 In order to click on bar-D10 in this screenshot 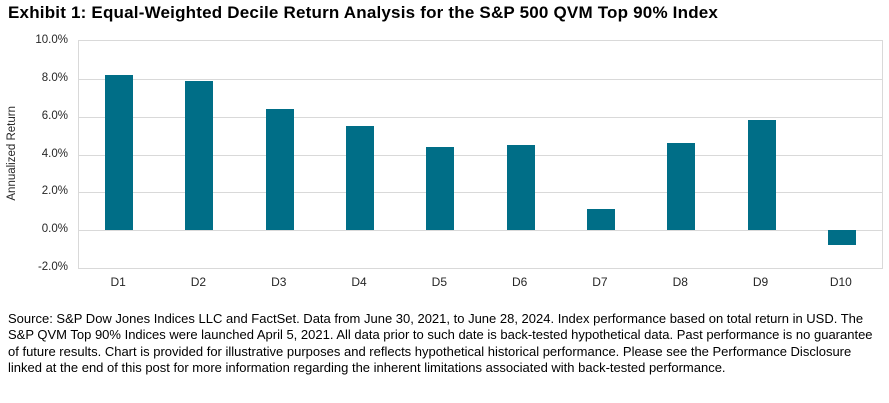, I will do `click(841, 238)`.